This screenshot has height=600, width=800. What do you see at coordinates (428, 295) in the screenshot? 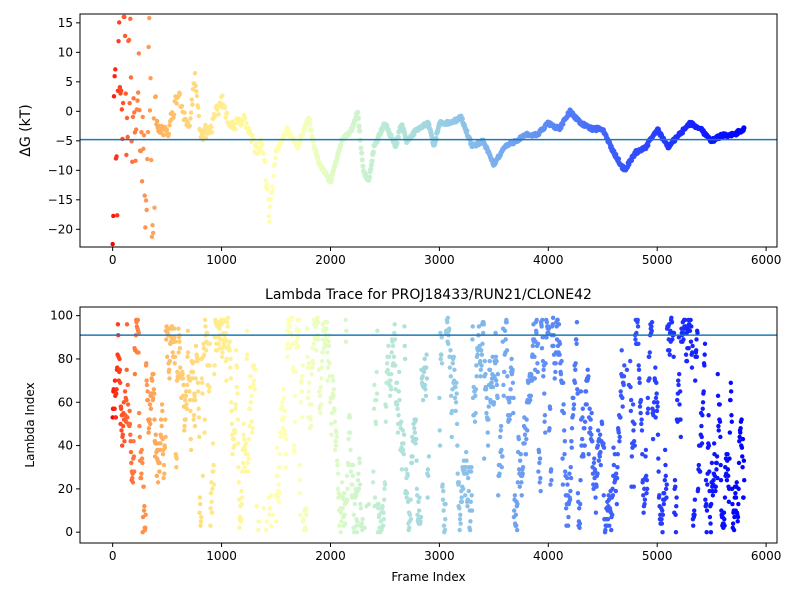
I see `lambda-chart-title: Lambda Trace for PROJ18433/RUN21/CLONE42` at bounding box center [428, 295].